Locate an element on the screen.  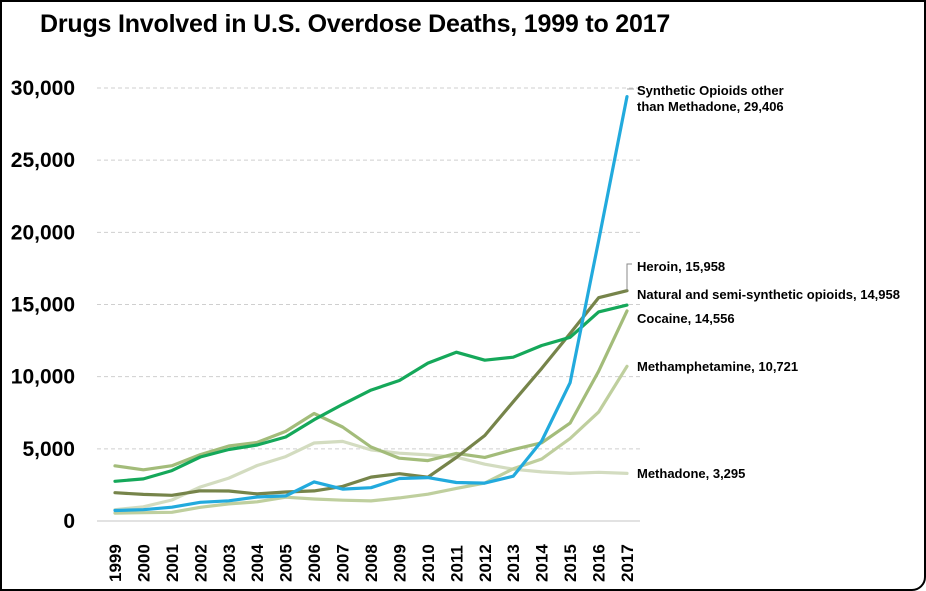
series-label-synthetic-opioids-other-than-methadone: than Methadone, 29,406 is located at coordinates (710, 106).